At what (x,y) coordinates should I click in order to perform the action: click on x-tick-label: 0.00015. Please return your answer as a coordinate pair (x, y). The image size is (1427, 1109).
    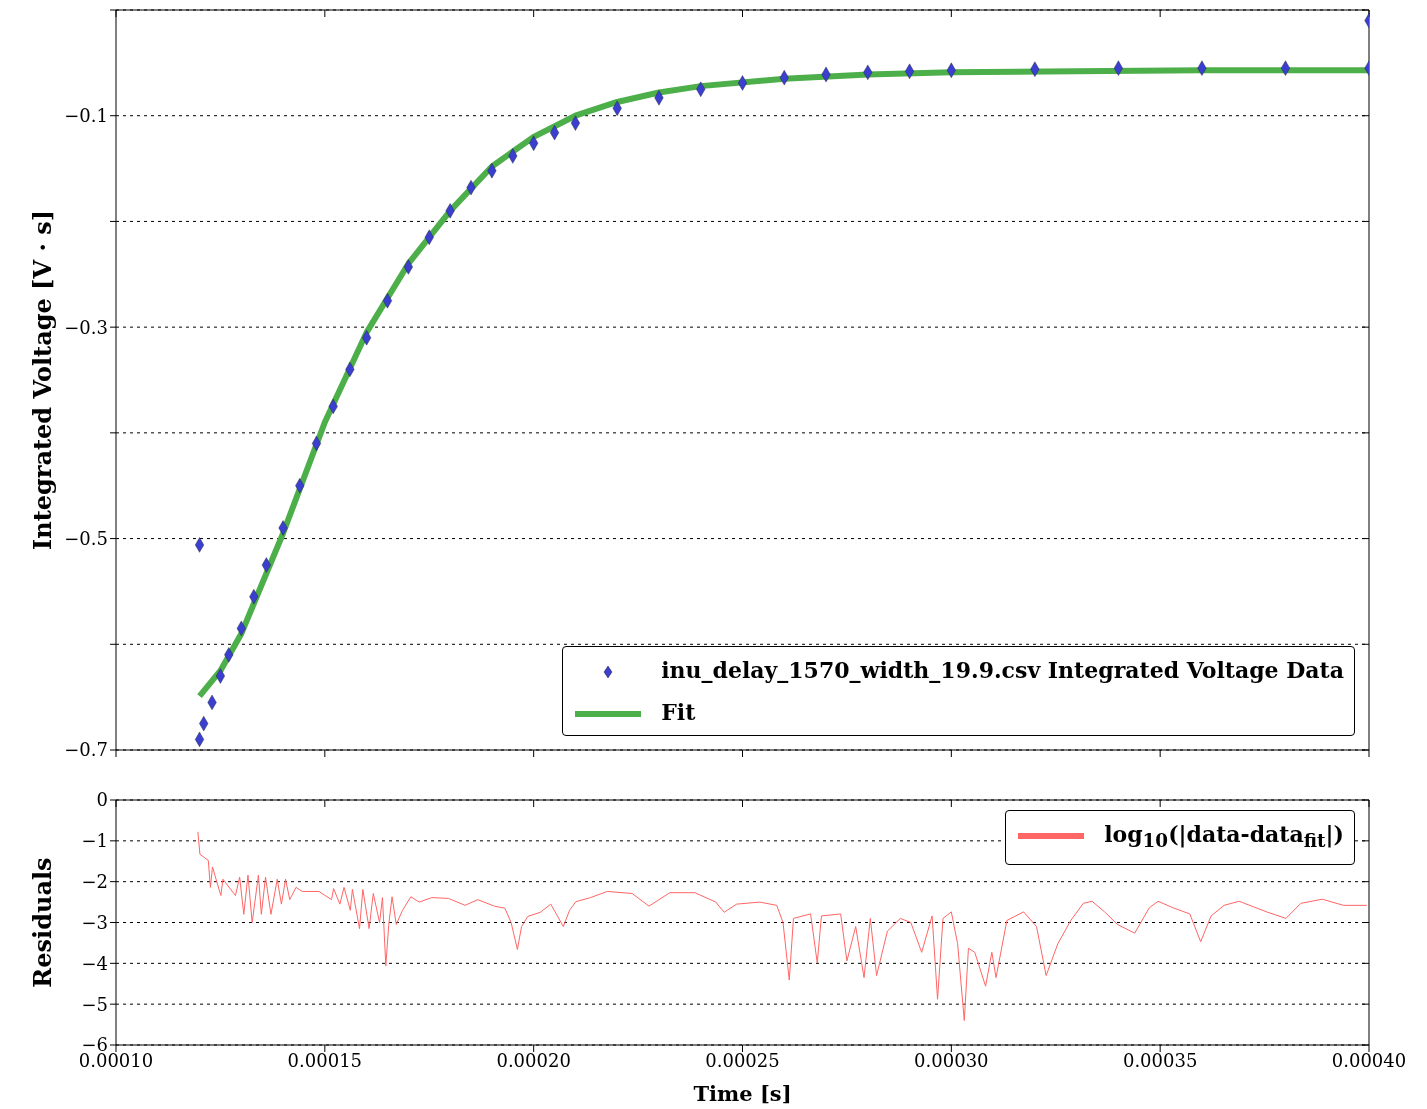
    Looking at the image, I should click on (325, 1060).